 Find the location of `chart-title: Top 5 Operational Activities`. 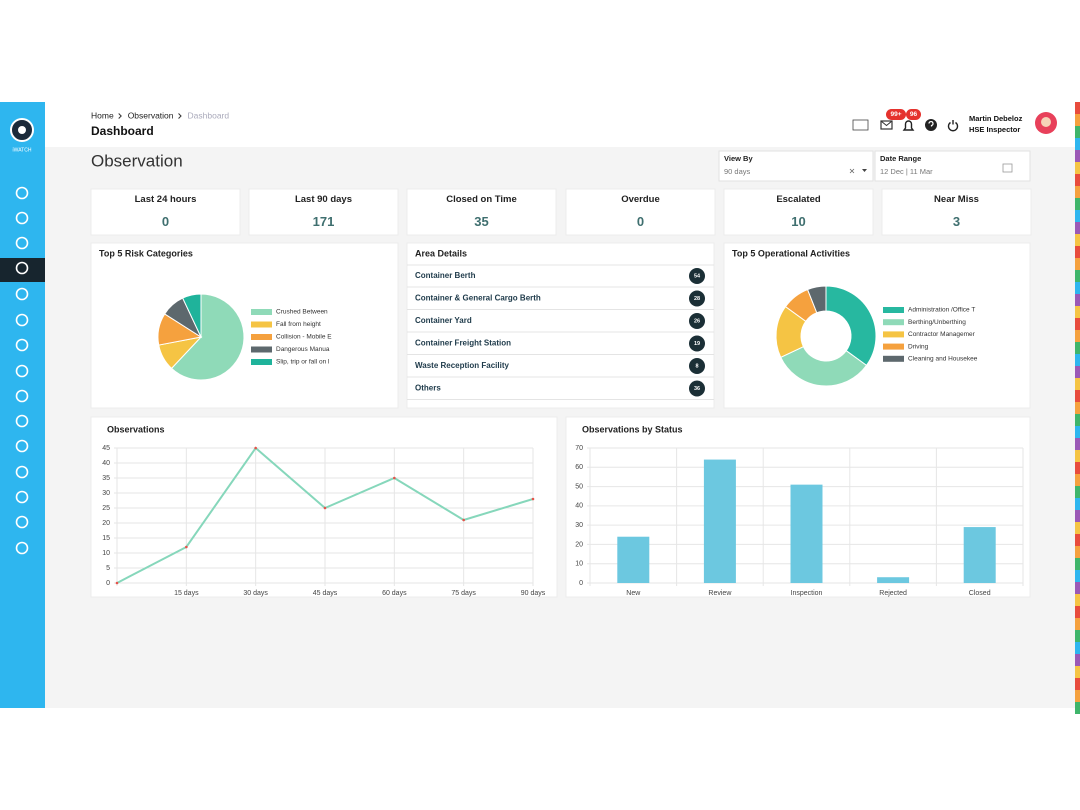

chart-title: Top 5 Operational Activities is located at coordinates (791, 253).